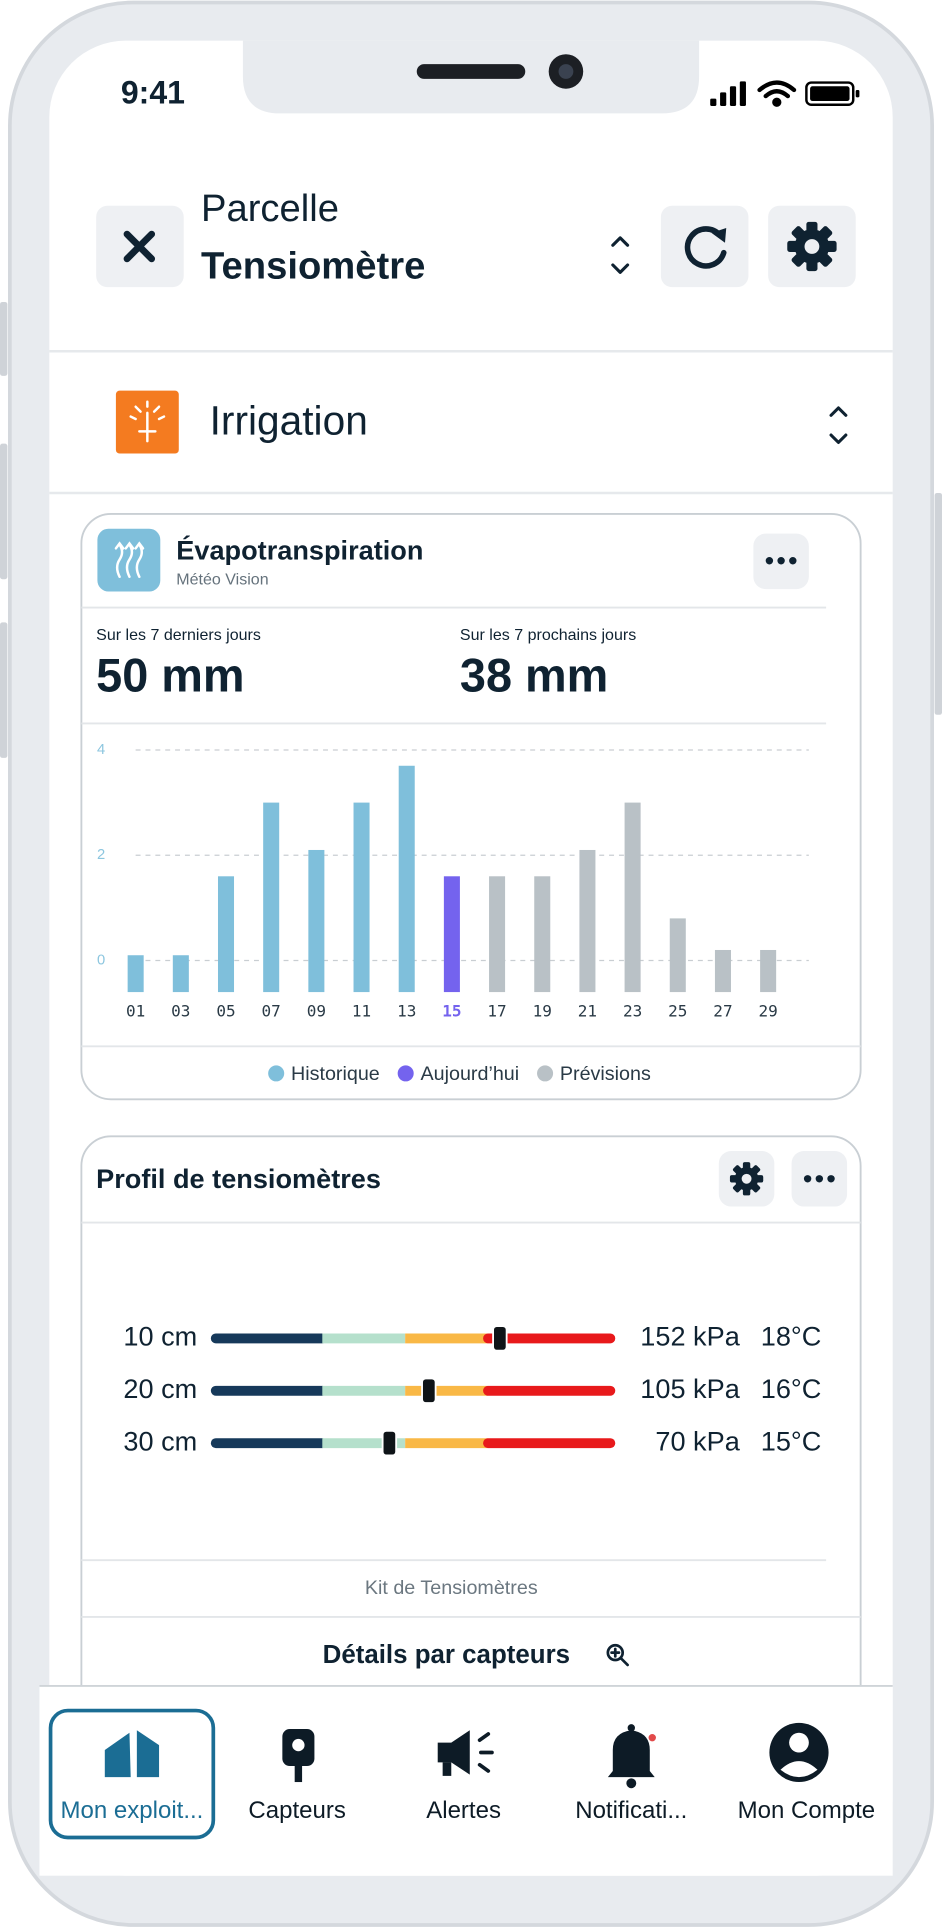 Image resolution: width=942 pixels, height=1930 pixels. Describe the element at coordinates (781, 561) in the screenshot. I see `more-icon` at that location.